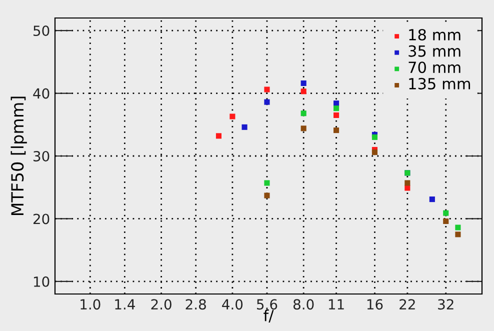 This screenshot has width=494, height=331. What do you see at coordinates (90, 304) in the screenshot?
I see `x-tick-label: 1.0` at bounding box center [90, 304].